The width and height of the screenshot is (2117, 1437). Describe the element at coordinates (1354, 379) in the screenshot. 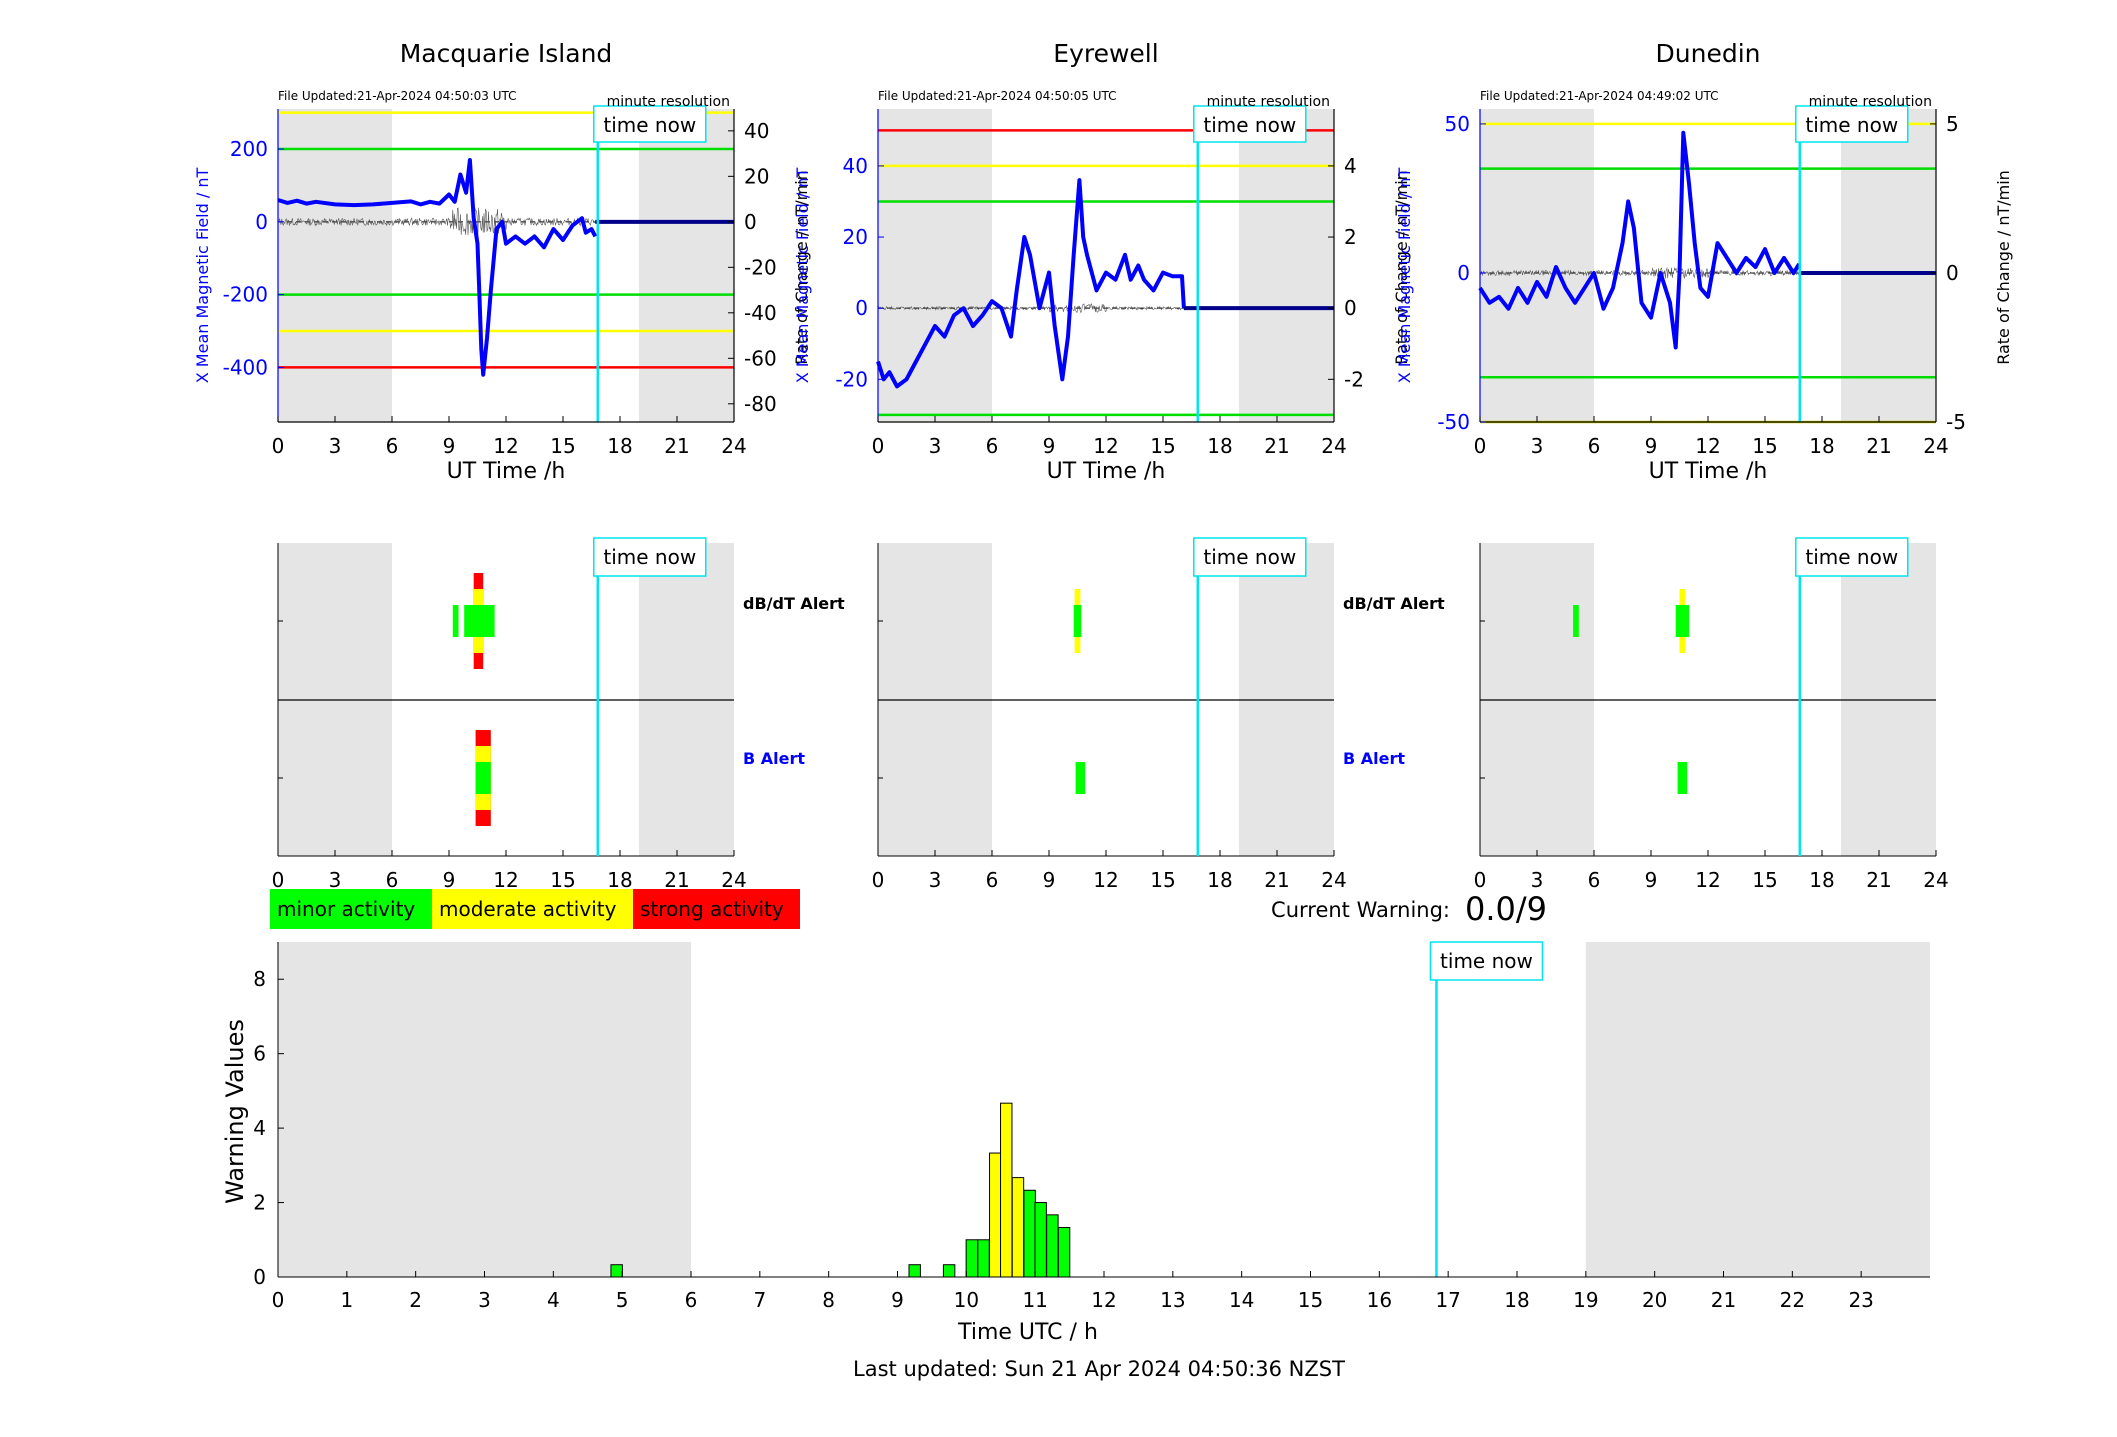

I see `right-tick-label: -2` at that location.